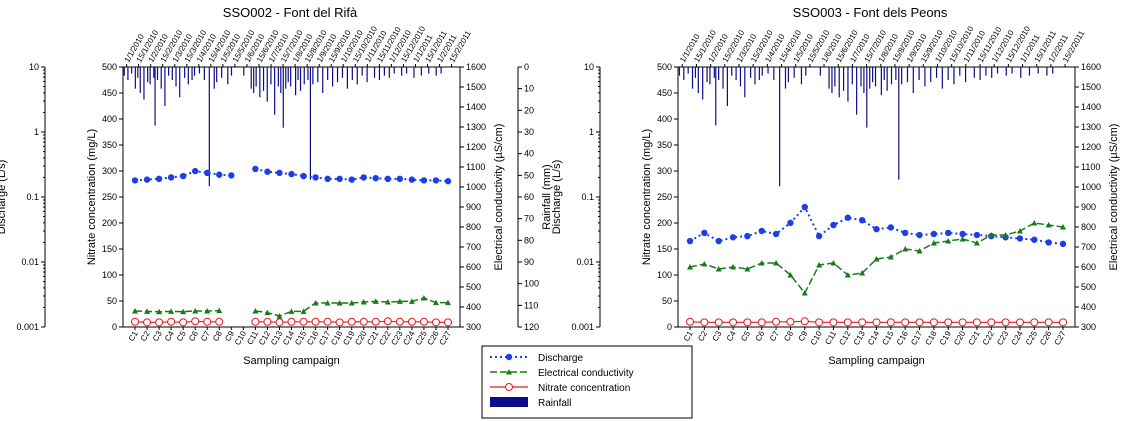  I want to click on discharge-tick-label: 0.01, so click(30, 262).